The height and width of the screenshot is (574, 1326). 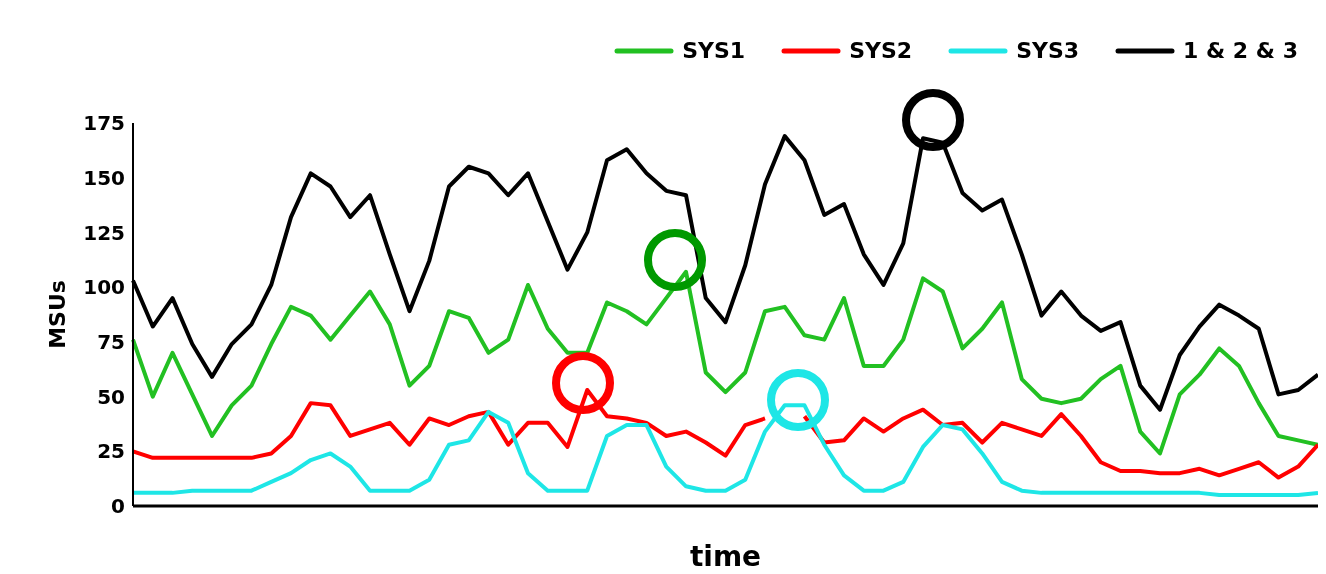 What do you see at coordinates (104, 287) in the screenshot?
I see `y-tick-label: 100` at bounding box center [104, 287].